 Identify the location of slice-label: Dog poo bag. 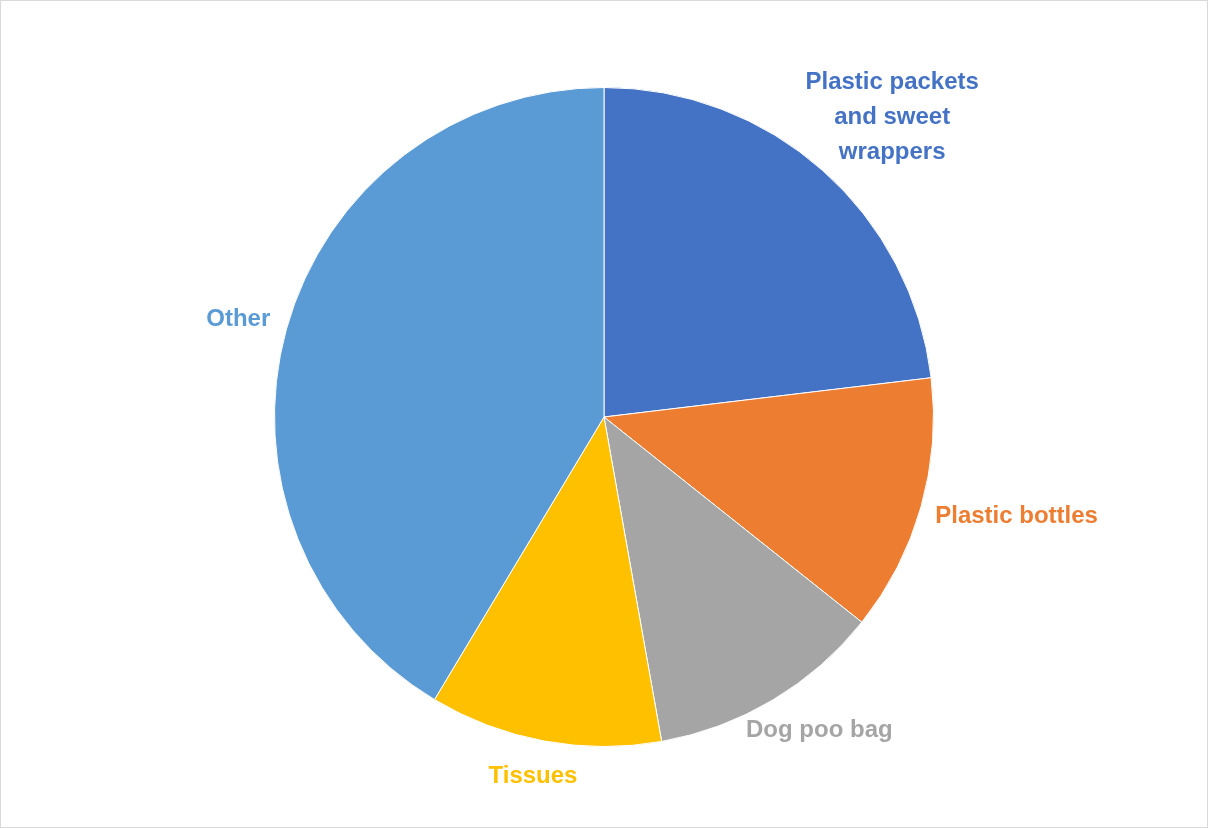
(819, 729).